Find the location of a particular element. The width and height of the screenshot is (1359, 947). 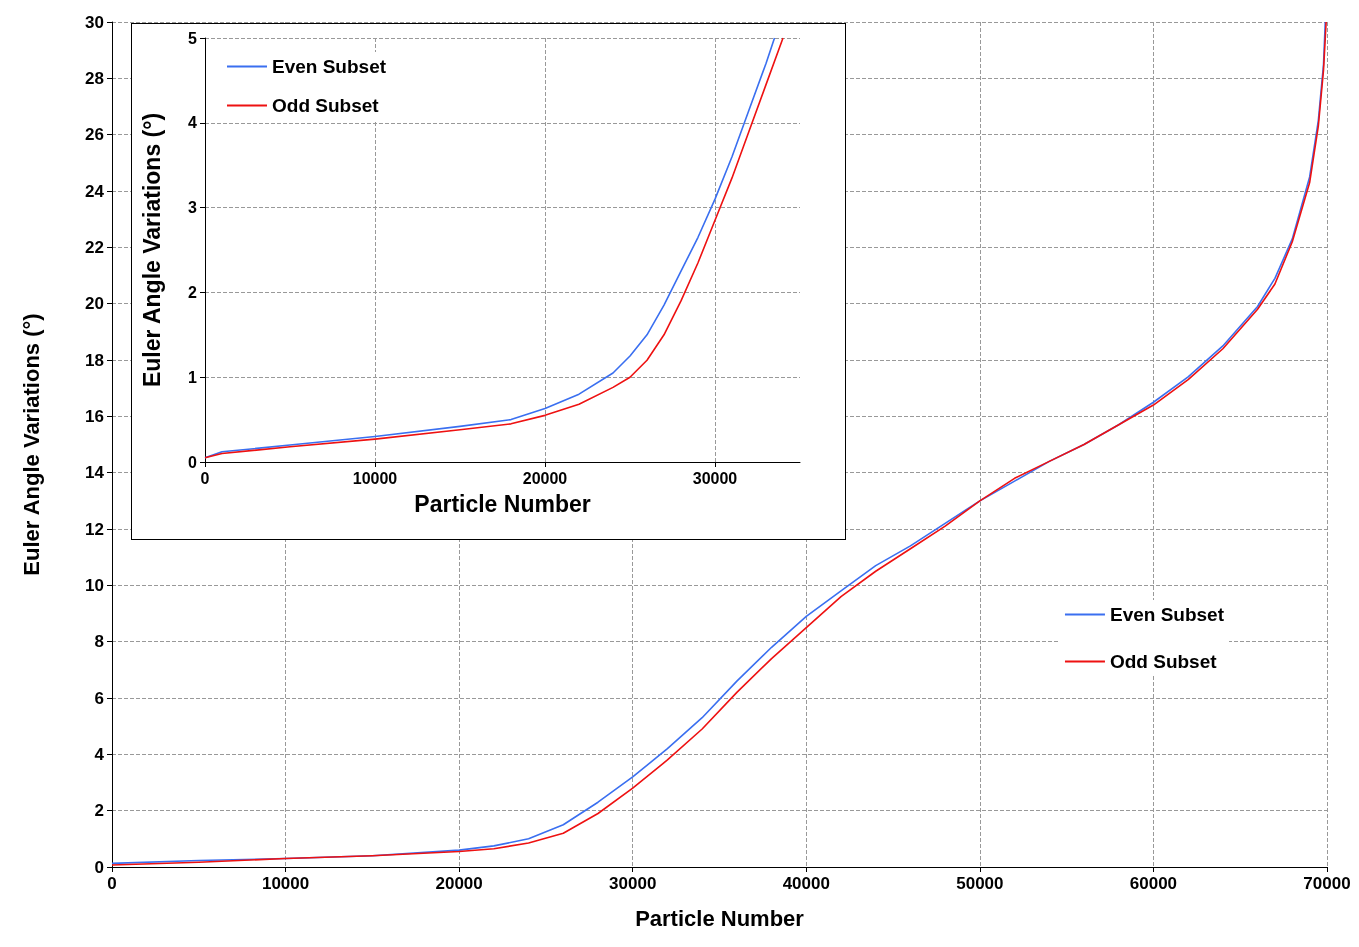

y-tick-label: 22 is located at coordinates (94, 247).